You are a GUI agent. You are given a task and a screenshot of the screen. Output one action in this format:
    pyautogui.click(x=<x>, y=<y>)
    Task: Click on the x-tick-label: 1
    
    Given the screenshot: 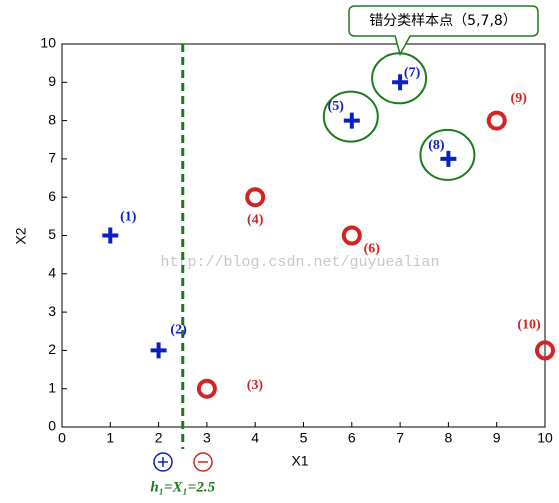 What is the action you would take?
    pyautogui.click(x=110, y=438)
    